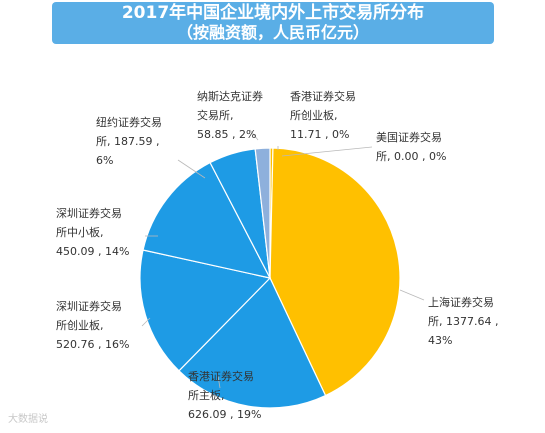  I want to click on slice-label-line: 所, 1377.64 ,, so click(463, 321).